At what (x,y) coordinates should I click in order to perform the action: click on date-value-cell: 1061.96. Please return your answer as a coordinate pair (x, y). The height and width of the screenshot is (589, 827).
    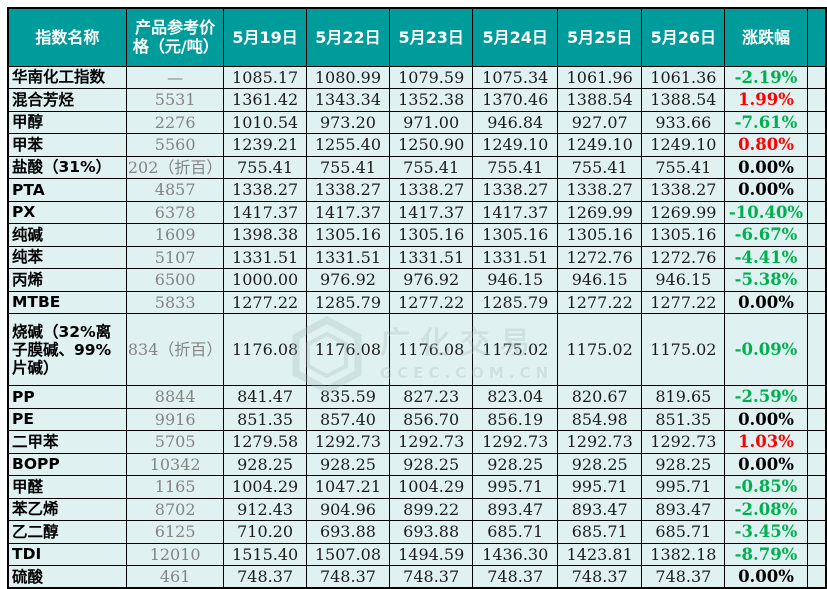
    Looking at the image, I should click on (600, 77).